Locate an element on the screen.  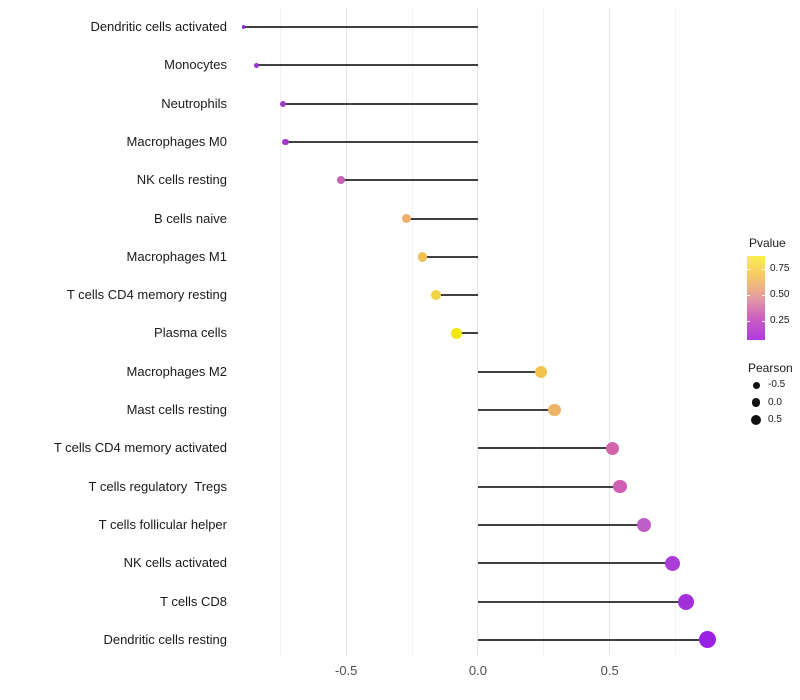
pvalue-tick-label: 0.75 is located at coordinates (780, 269).